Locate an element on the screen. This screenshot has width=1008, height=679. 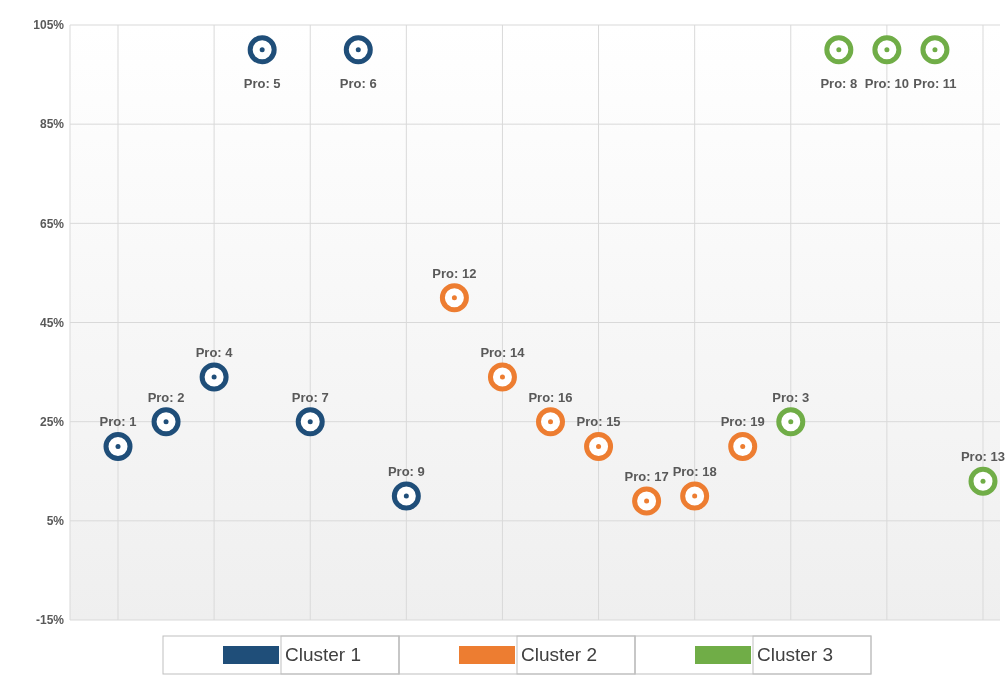
x-tick-label: Pro: 7 is located at coordinates (310, 397).